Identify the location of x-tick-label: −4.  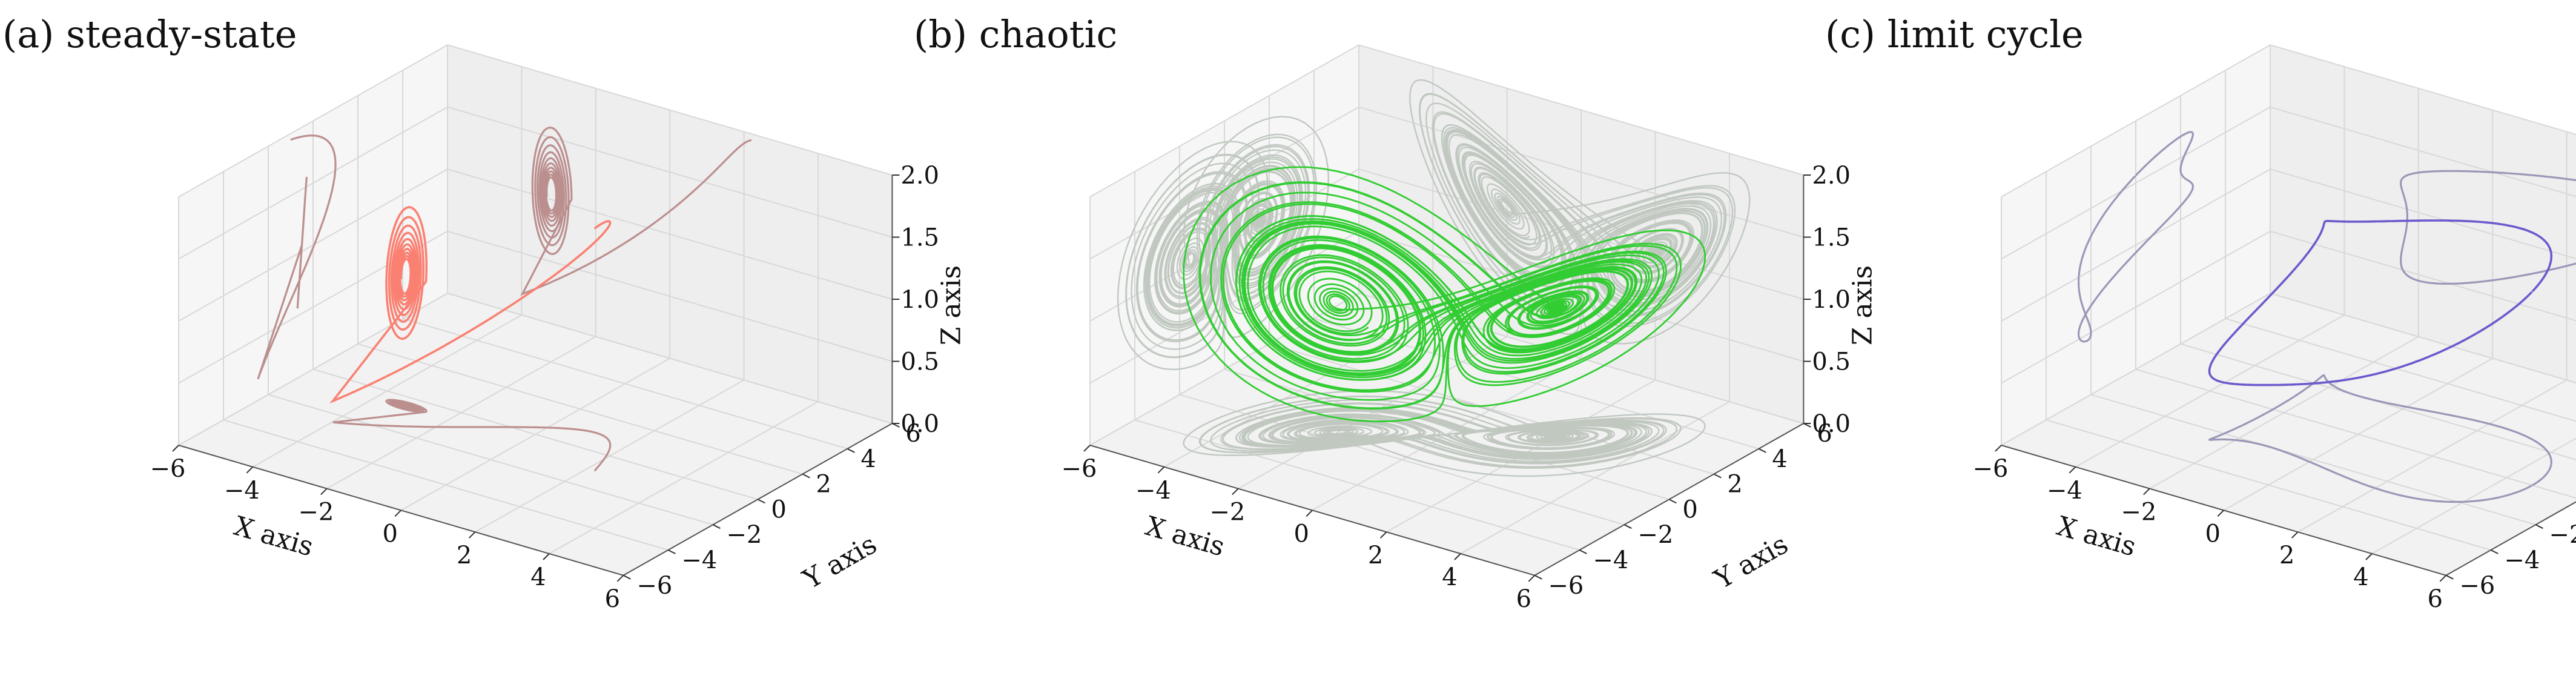
(2064, 491).